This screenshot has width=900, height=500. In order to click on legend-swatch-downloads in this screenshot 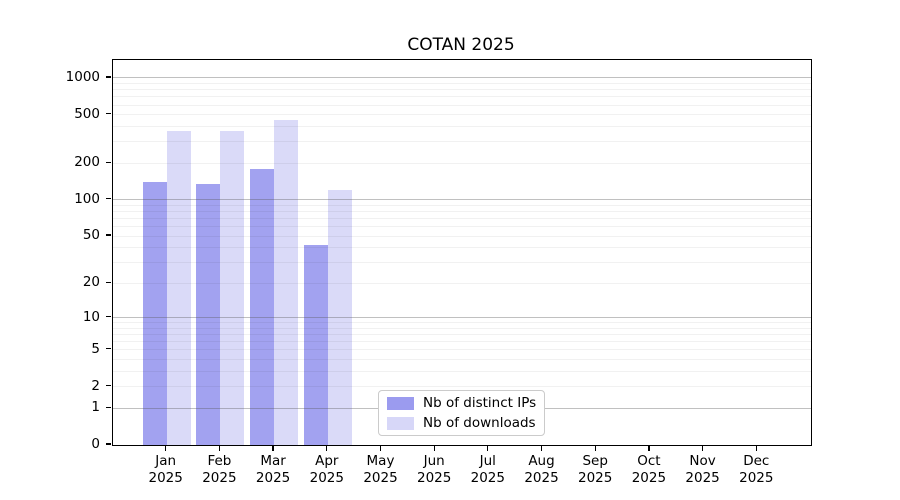, I will do `click(400, 423)`.